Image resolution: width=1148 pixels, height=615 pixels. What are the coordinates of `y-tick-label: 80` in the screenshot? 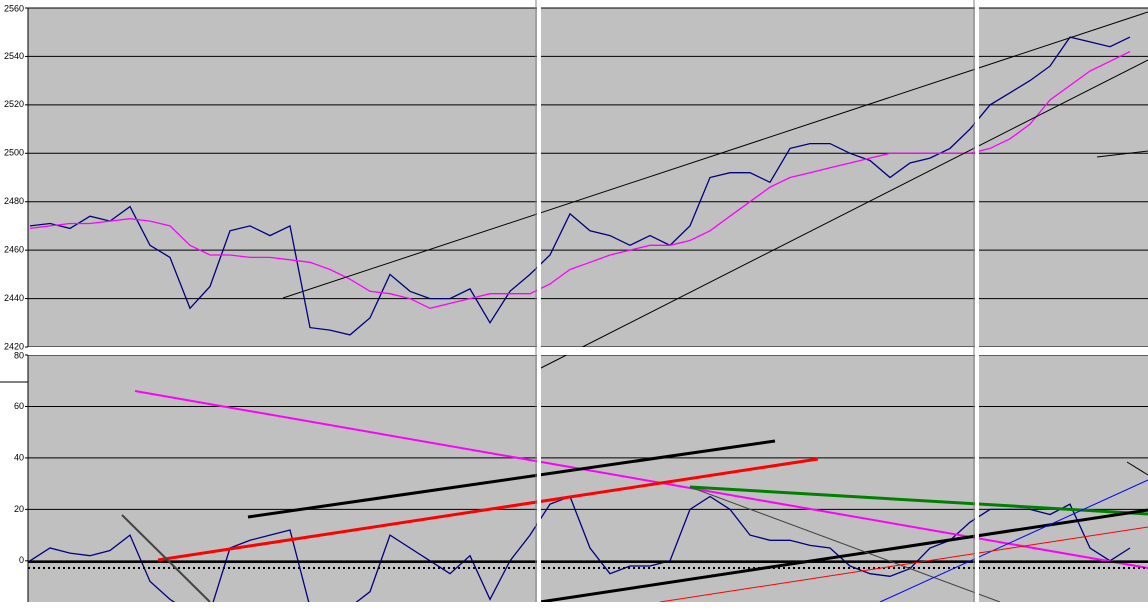 It's located at (19, 355).